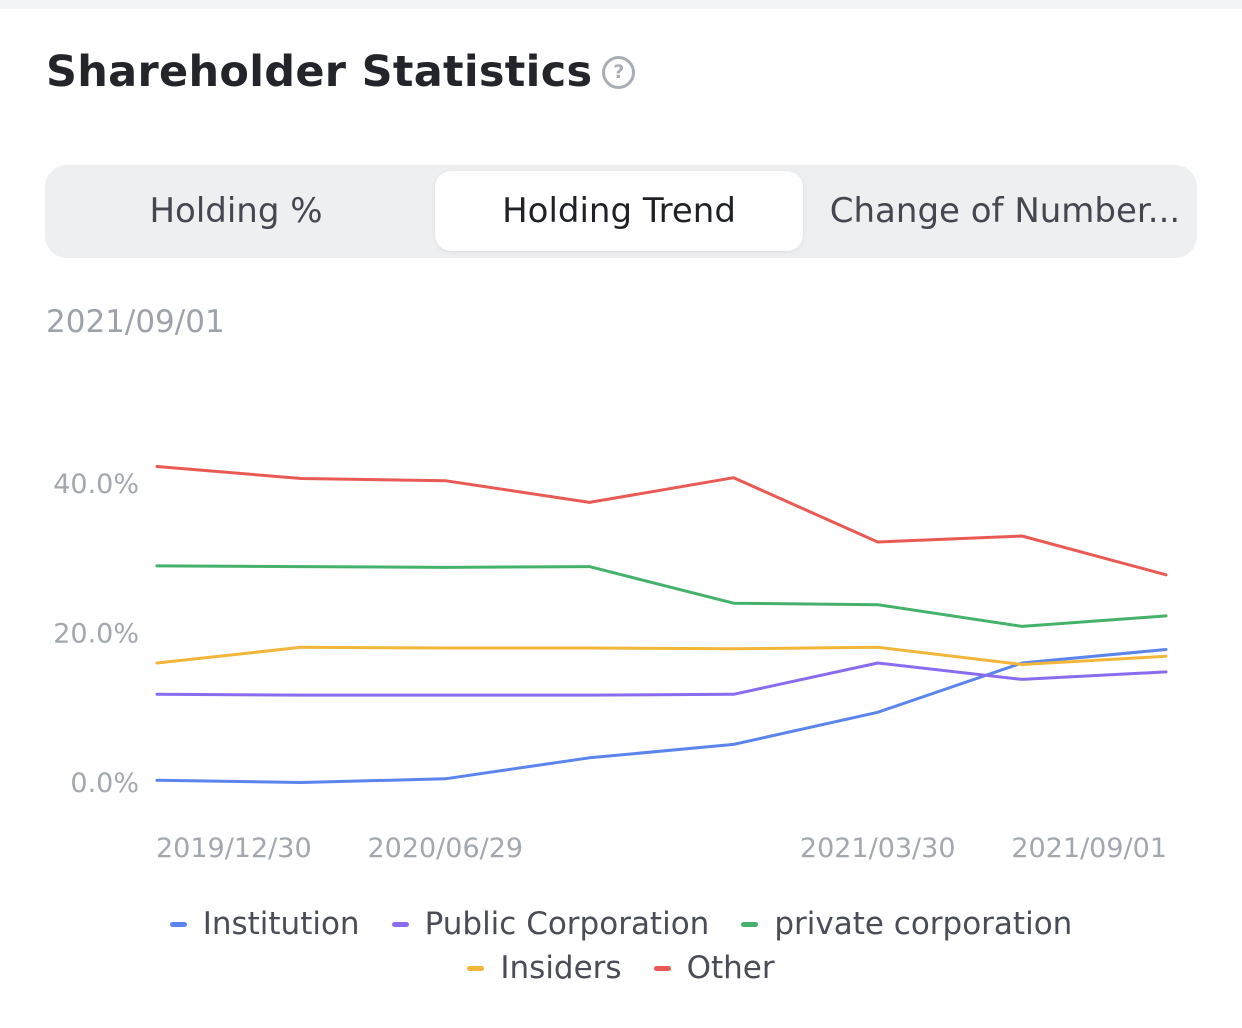 This screenshot has width=1242, height=1028. I want to click on x-tick-label: 2019/12/30, so click(234, 848).